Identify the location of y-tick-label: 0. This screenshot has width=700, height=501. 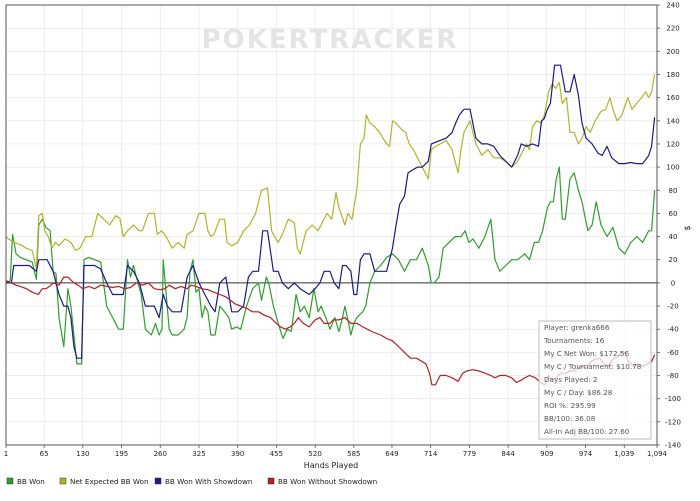
(673, 283).